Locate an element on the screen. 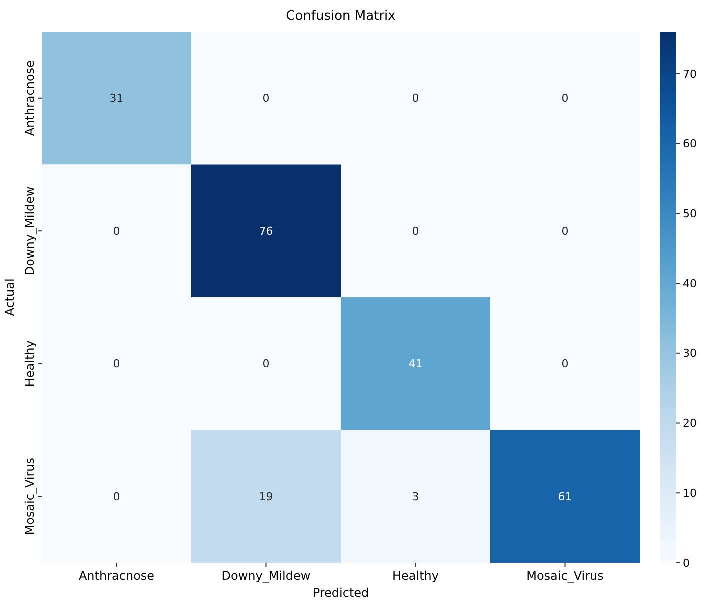 This screenshot has height=603, width=713. color-bar-label: 60 is located at coordinates (690, 144).